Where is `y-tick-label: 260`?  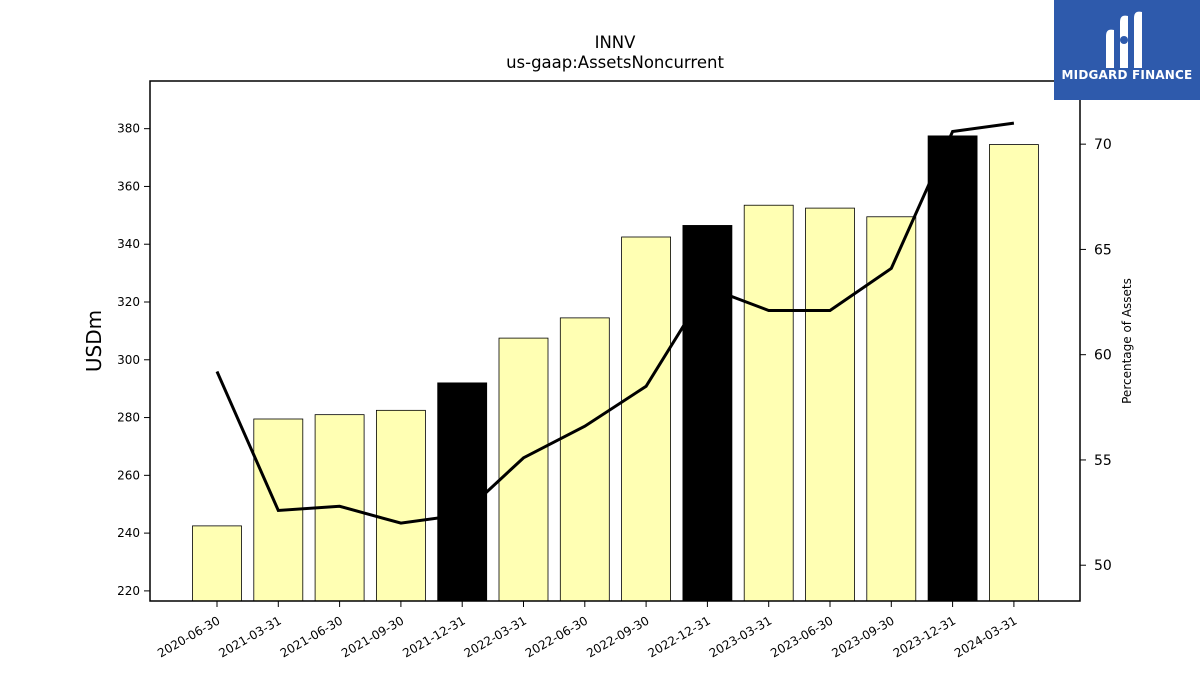
y-tick-label: 260 is located at coordinates (128, 475).